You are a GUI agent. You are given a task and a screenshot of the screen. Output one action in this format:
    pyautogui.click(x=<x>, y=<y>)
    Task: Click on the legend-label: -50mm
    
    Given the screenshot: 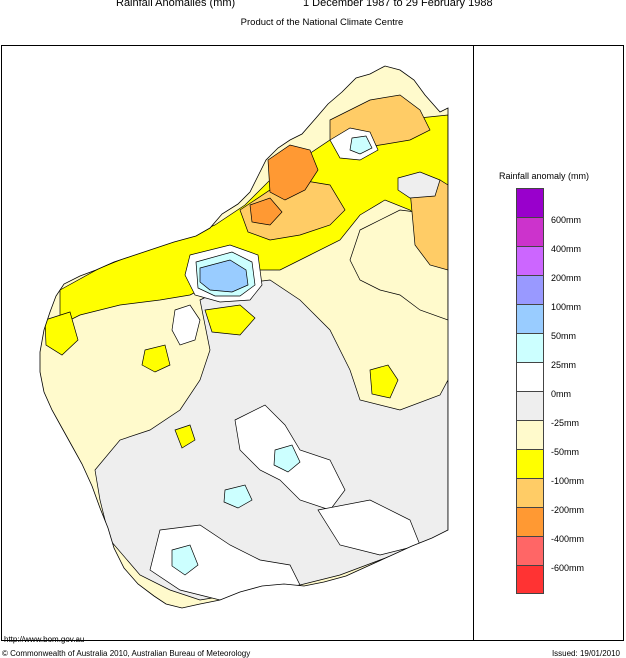 What is the action you would take?
    pyautogui.click(x=565, y=452)
    